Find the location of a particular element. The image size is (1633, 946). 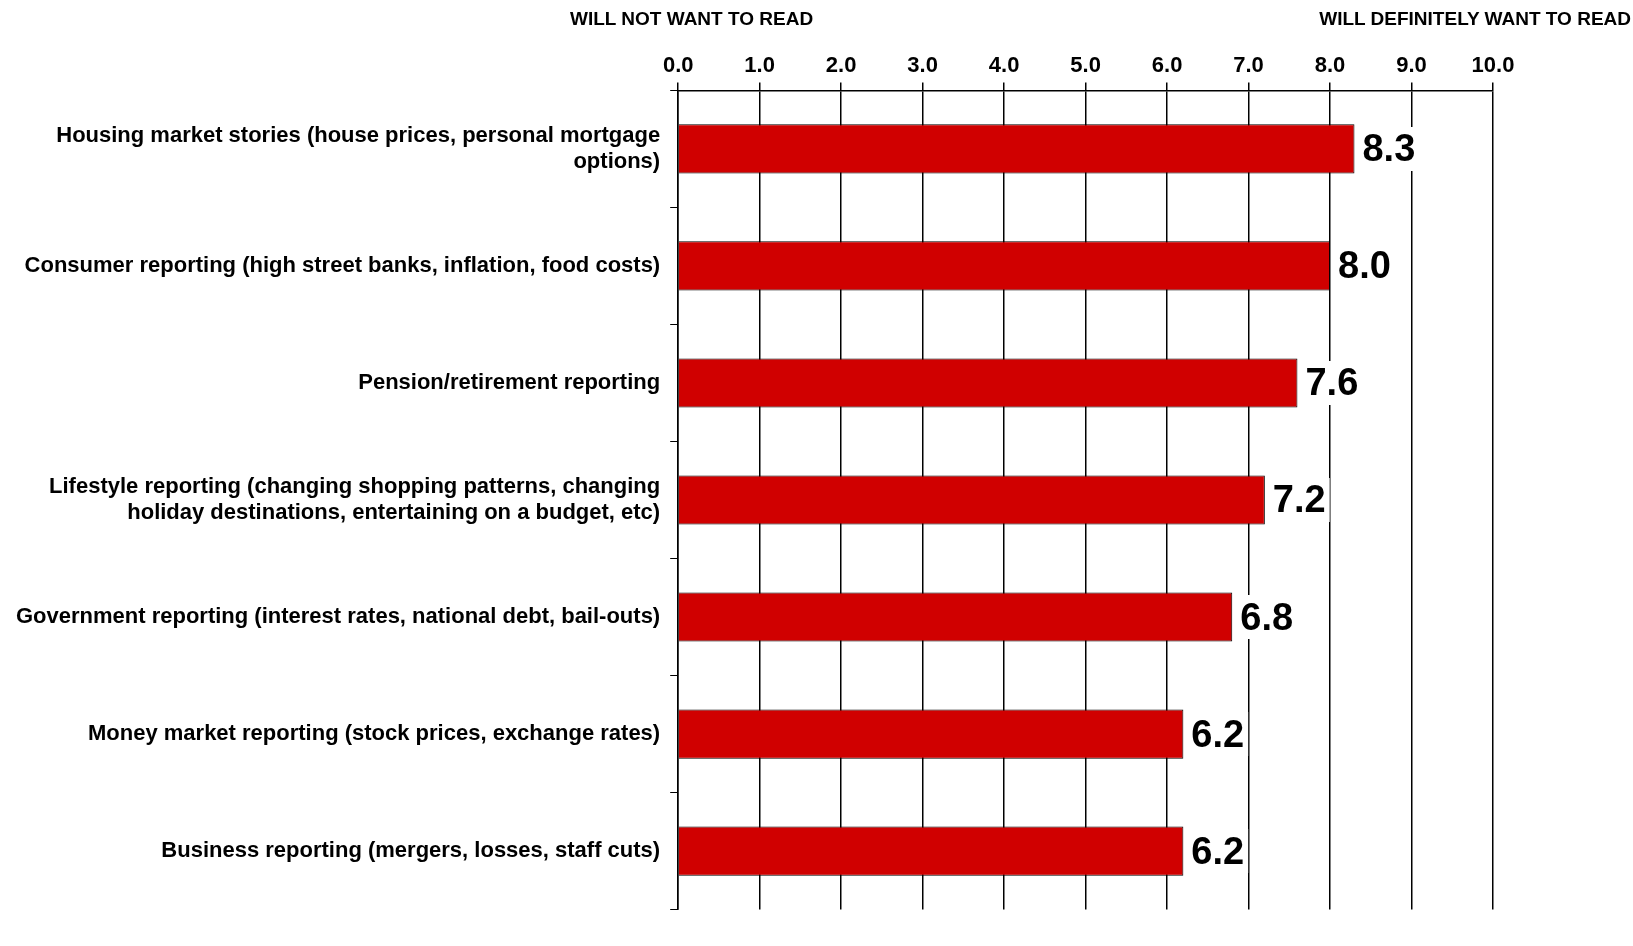

data-label: 8.0 is located at coordinates (1364, 265).